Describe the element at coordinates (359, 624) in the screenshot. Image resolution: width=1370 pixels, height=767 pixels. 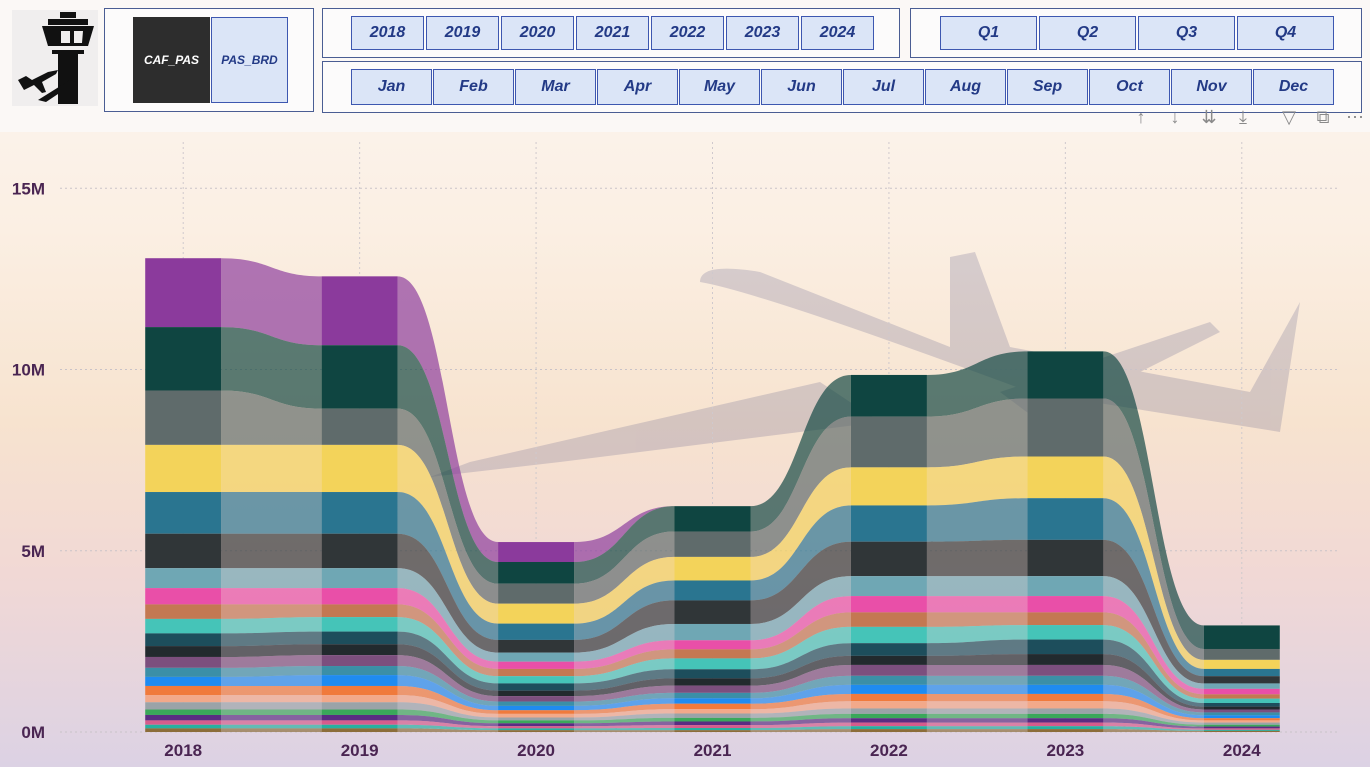
I see `ribbon-segment-s9-2019` at that location.